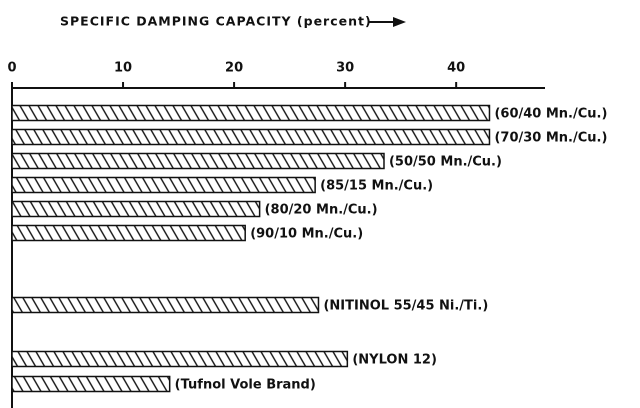  I want to click on bar-label: (85/15 Mn./Cu.), so click(376, 186).